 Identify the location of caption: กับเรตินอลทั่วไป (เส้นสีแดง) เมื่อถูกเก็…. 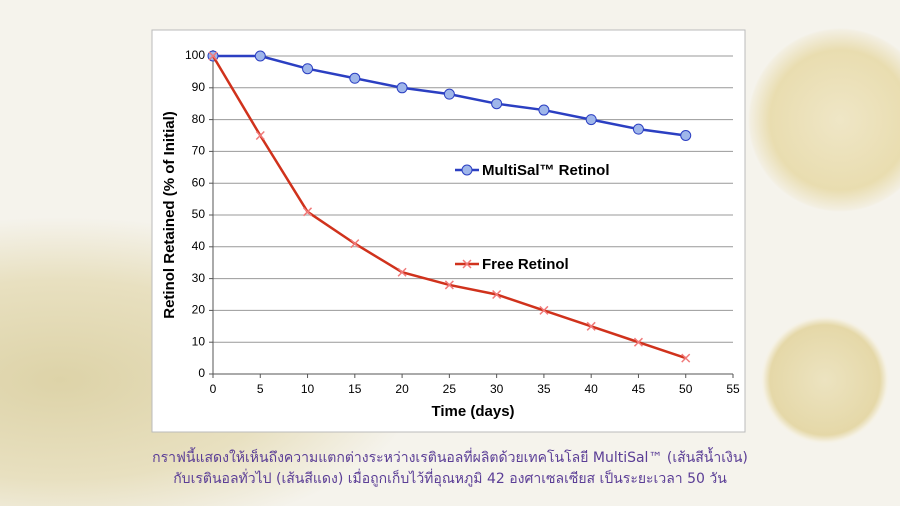
(450, 478).